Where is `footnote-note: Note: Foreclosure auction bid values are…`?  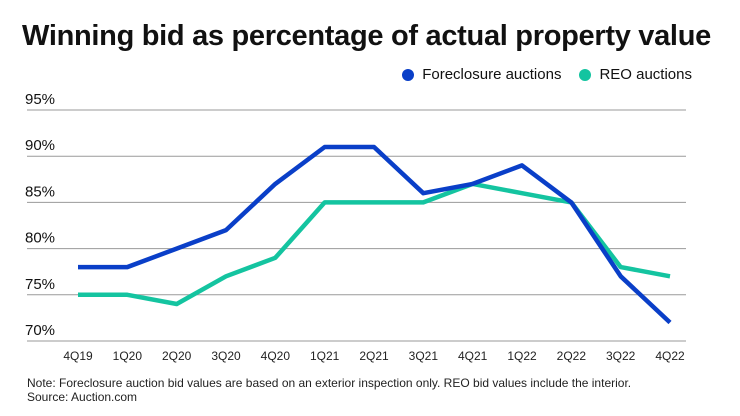
footnote-note: Note: Foreclosure auction bid values are… is located at coordinates (329, 383).